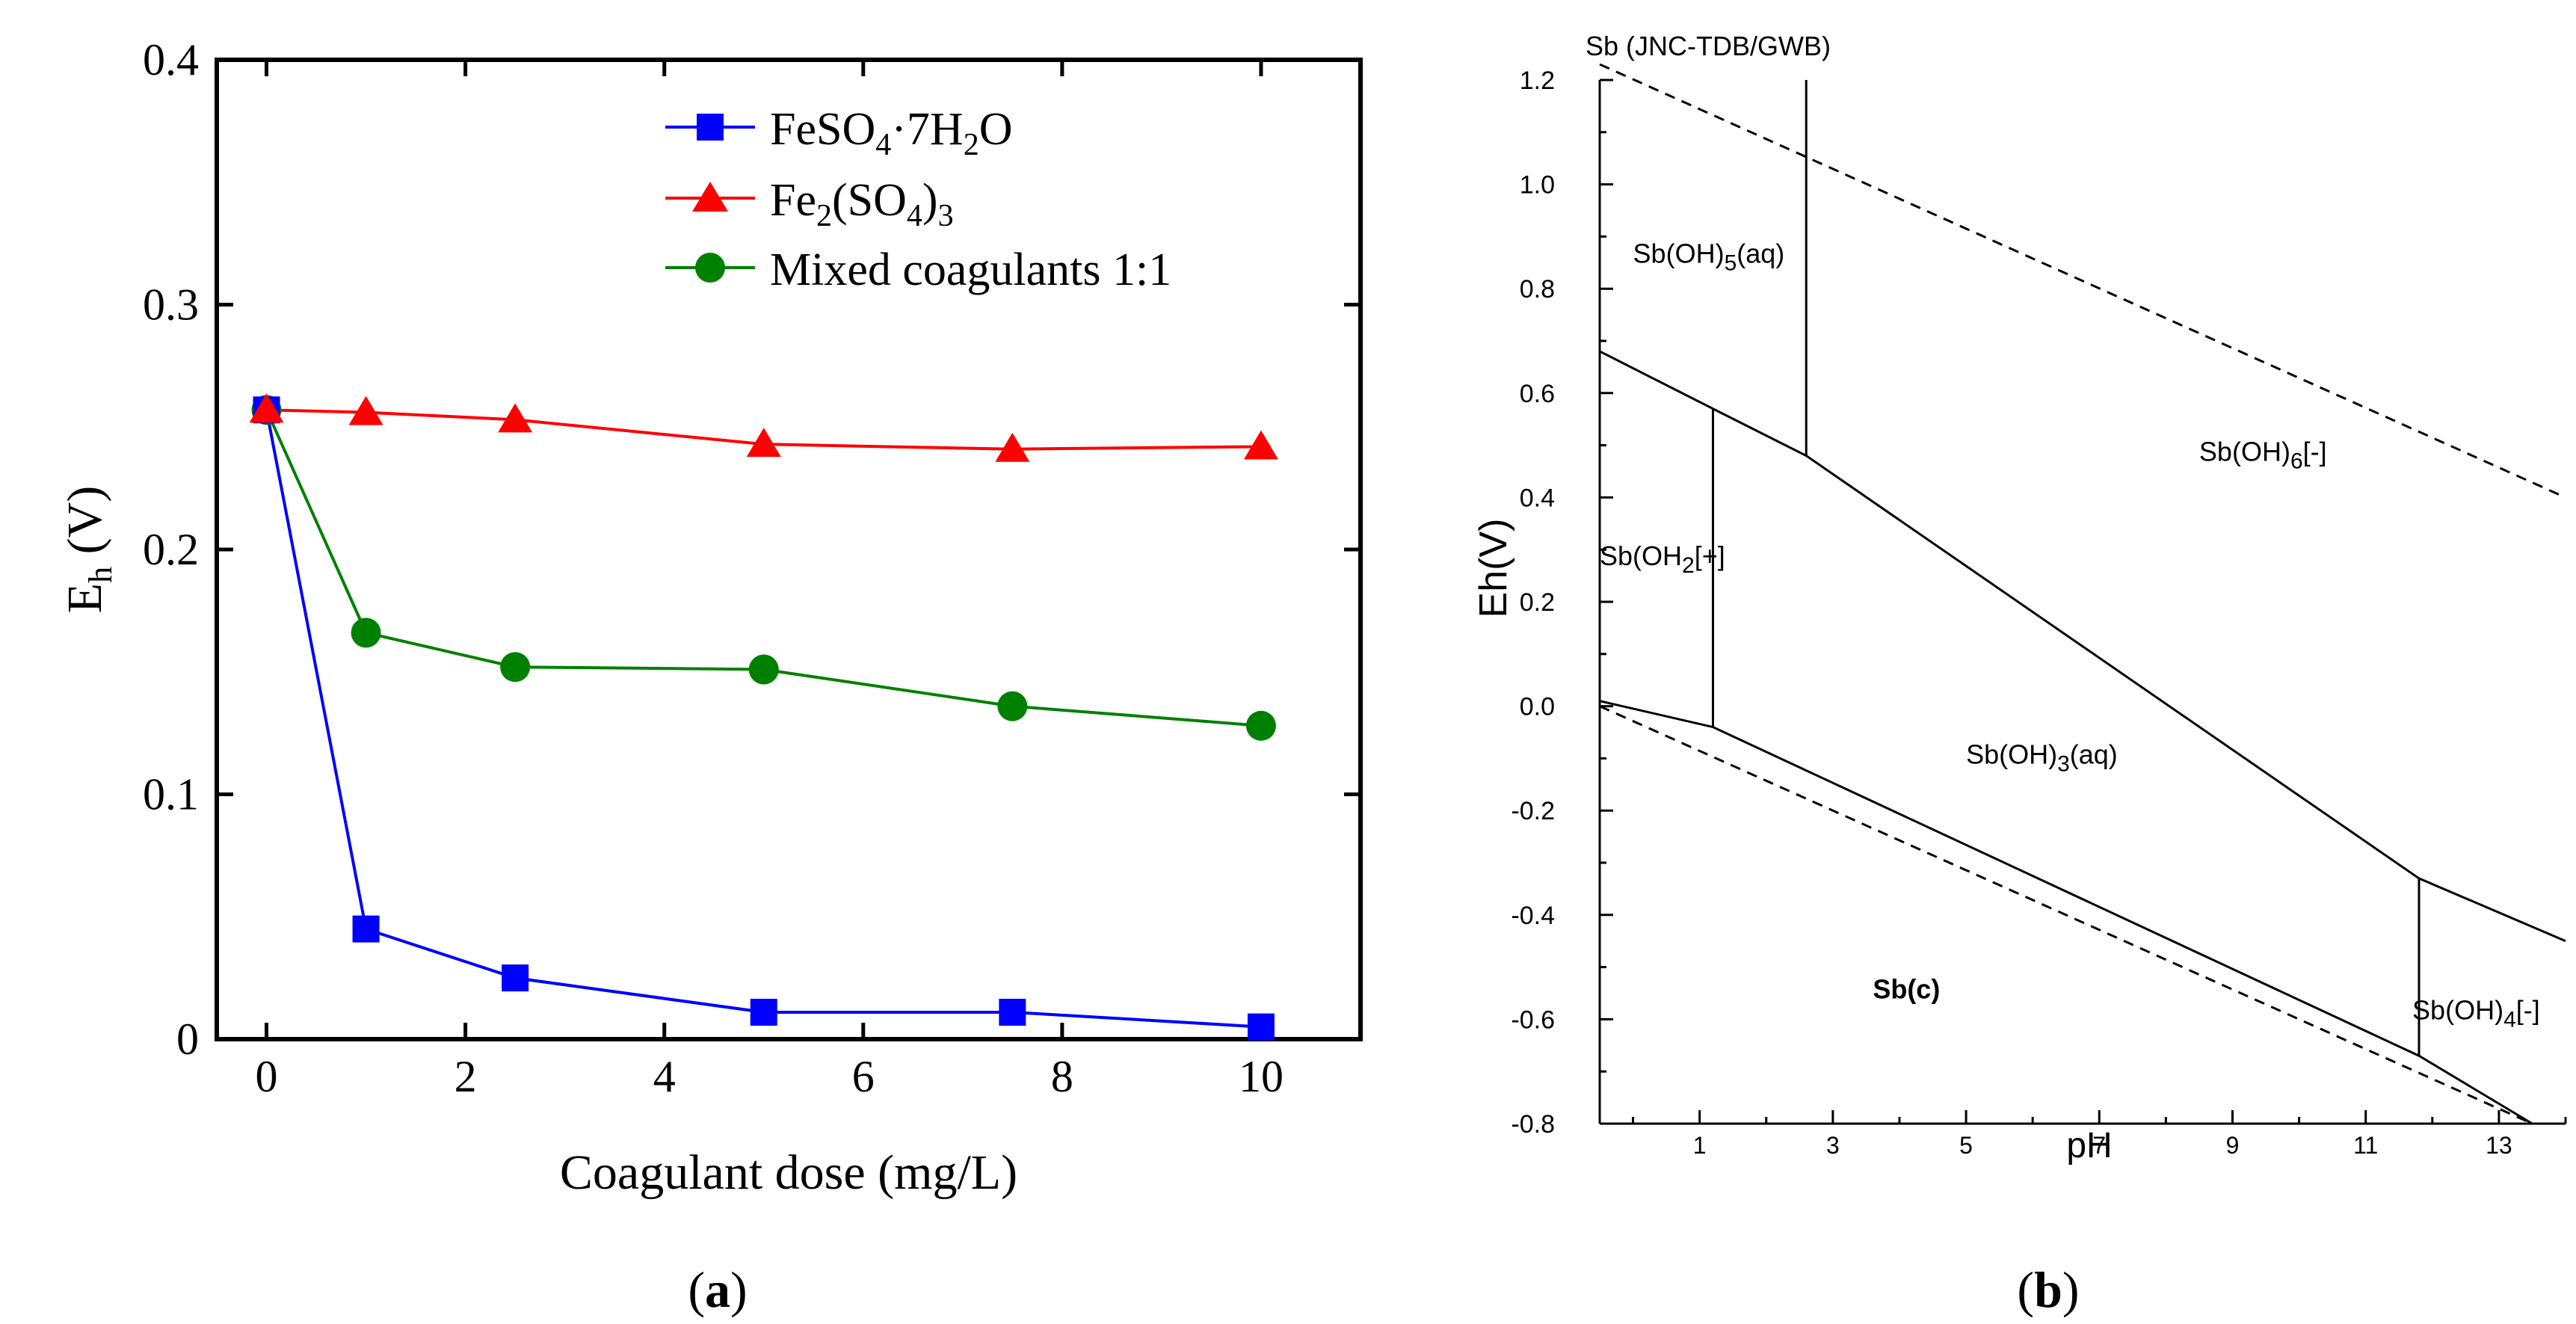 The width and height of the screenshot is (2576, 1324). I want to click on panel-a-xlabel: Coagulant dose (mg/L), so click(788, 1172).